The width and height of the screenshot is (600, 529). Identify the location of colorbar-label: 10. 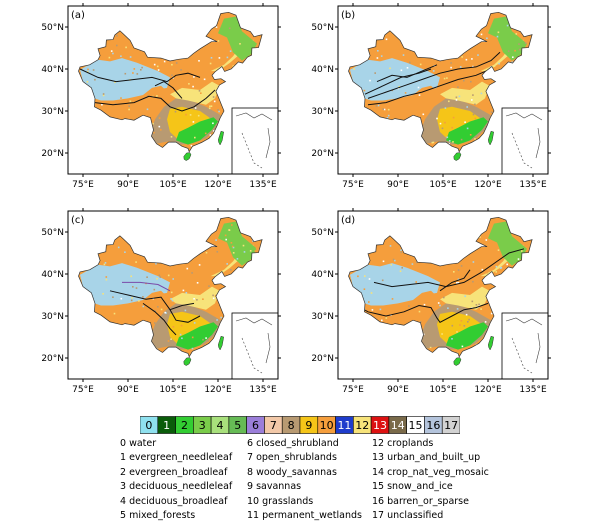
(327, 425).